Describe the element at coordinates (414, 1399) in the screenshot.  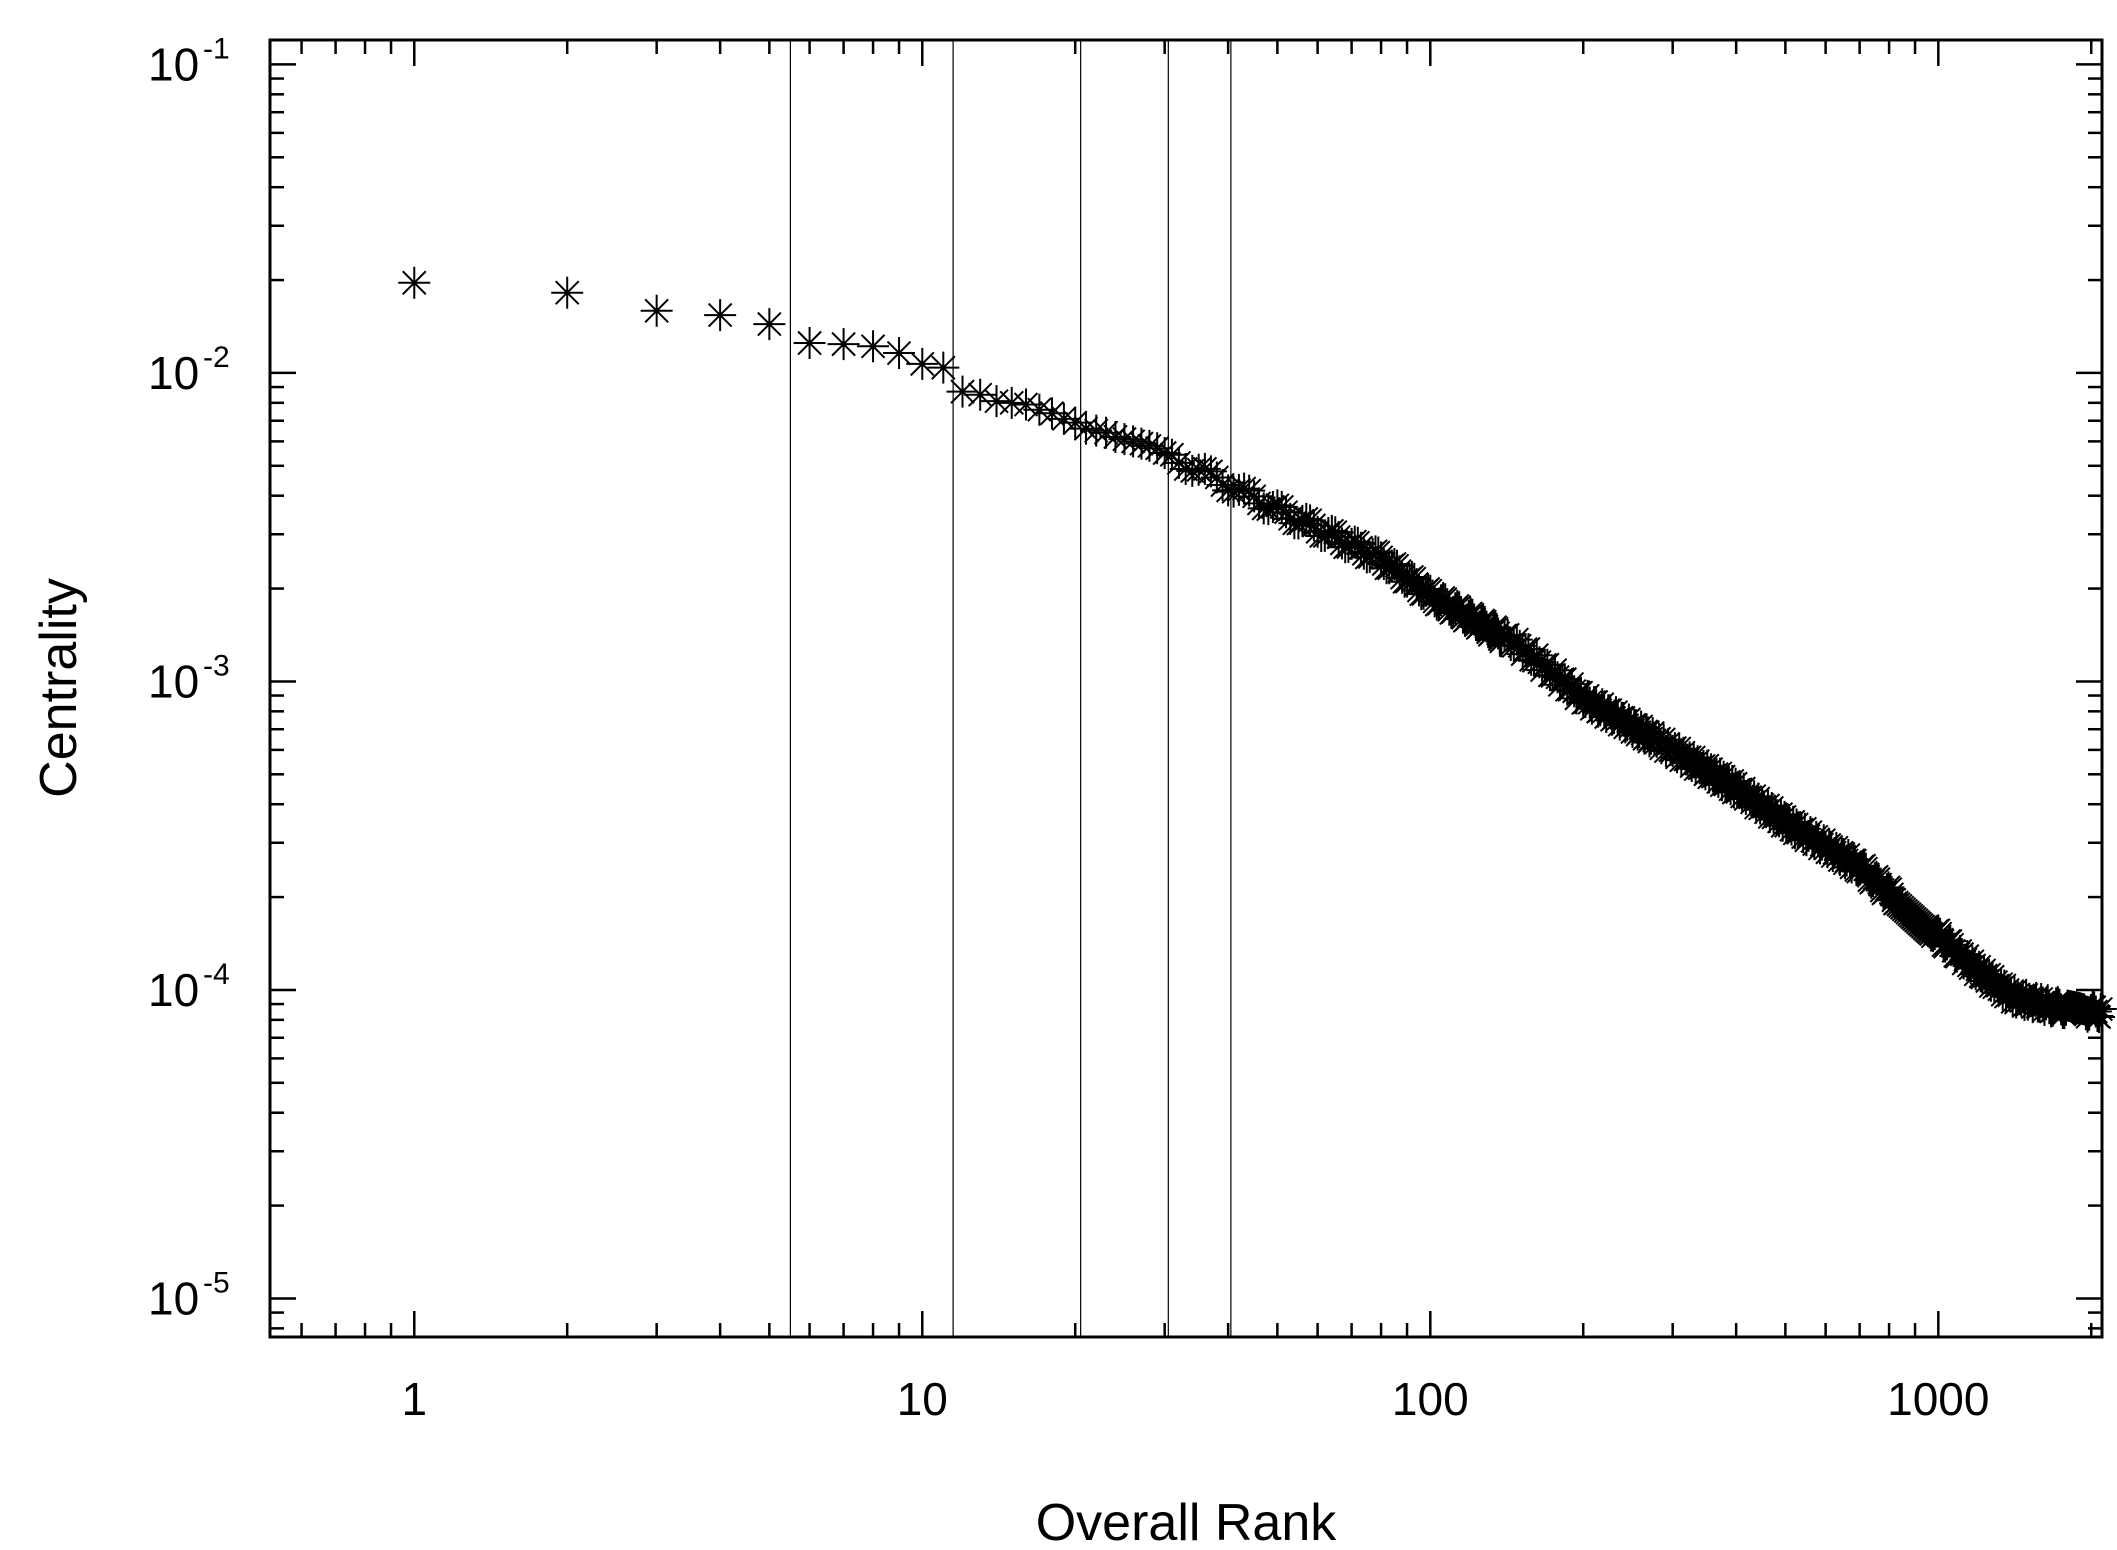
I see `x-tick-label: 1` at that location.